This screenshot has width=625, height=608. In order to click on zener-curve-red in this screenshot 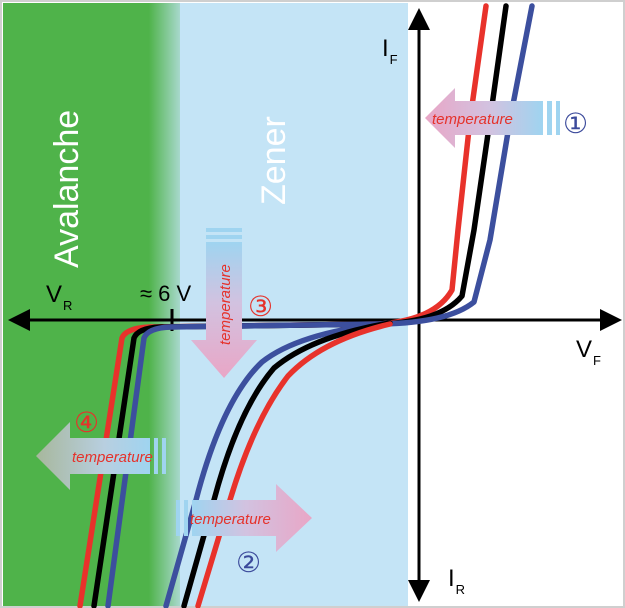, I will do `click(294, 464)`.